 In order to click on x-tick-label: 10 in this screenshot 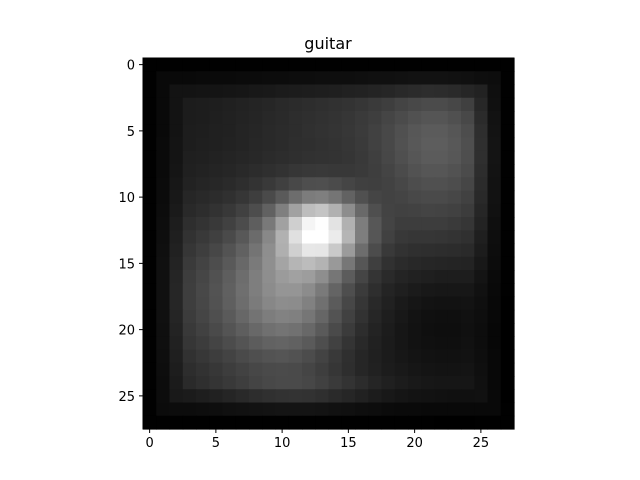, I will do `click(282, 443)`.